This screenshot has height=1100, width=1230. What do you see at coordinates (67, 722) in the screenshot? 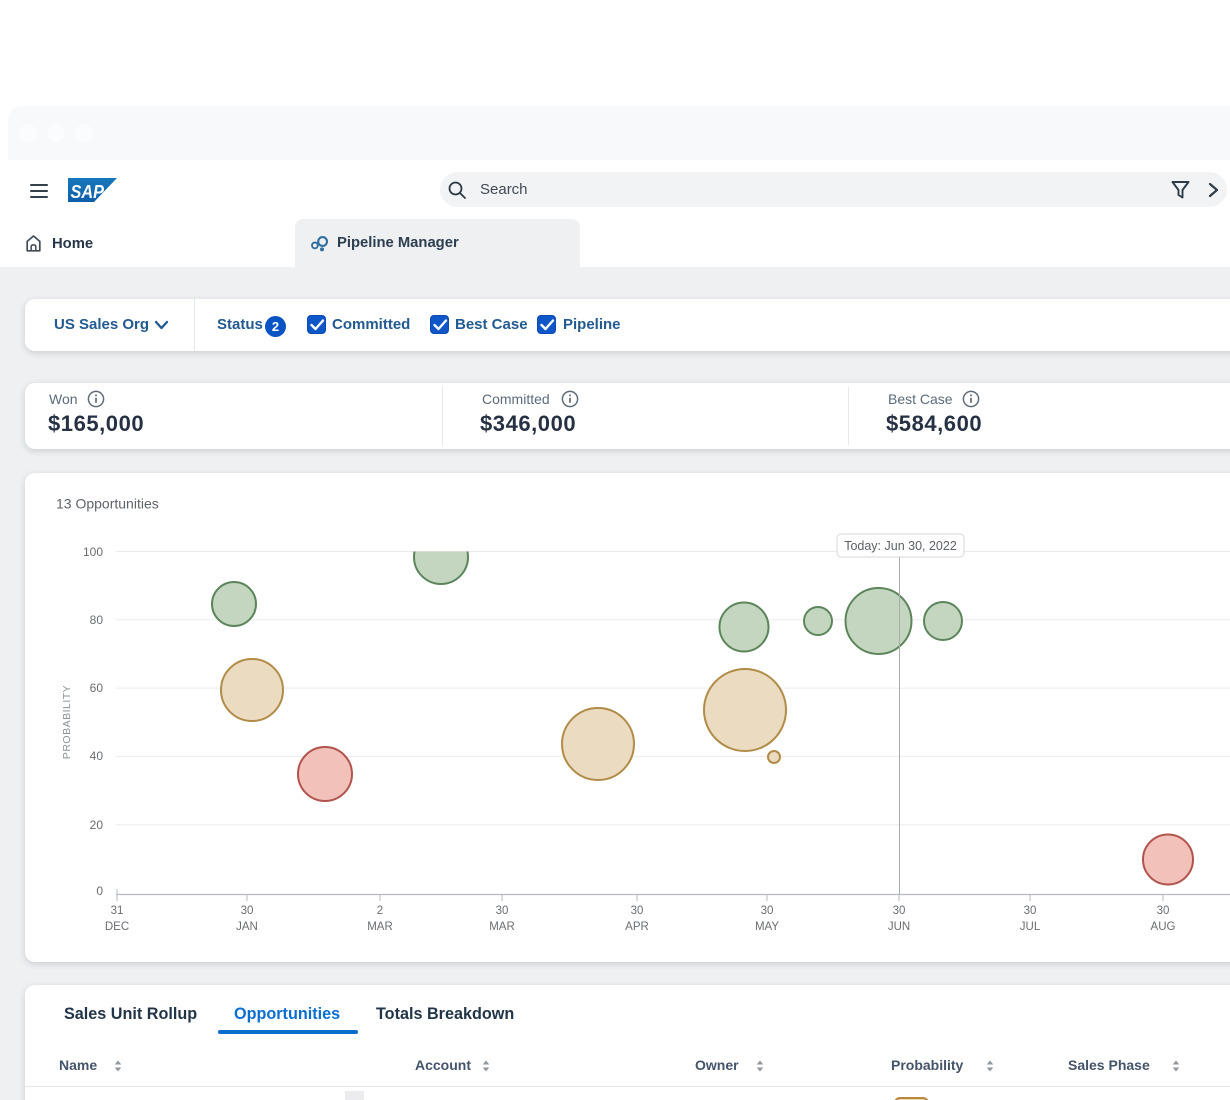
I see `svg-text: PROBABILITY` at bounding box center [67, 722].